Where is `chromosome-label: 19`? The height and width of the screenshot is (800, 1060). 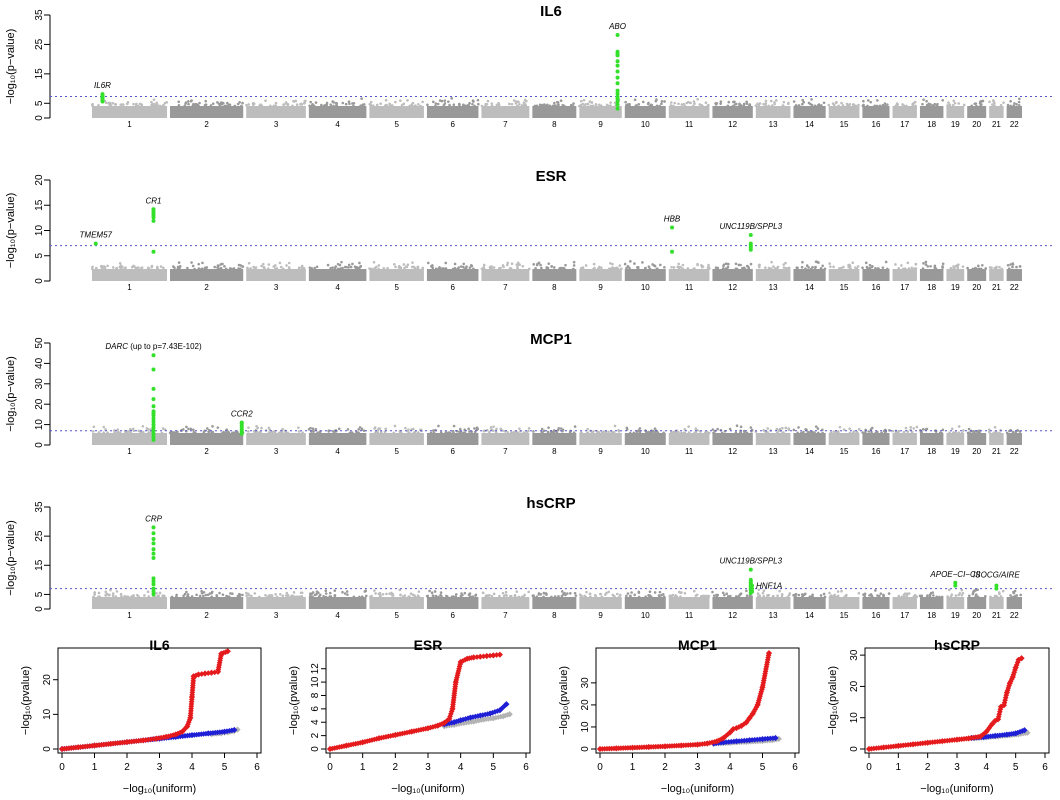 chromosome-label: 19 is located at coordinates (955, 287).